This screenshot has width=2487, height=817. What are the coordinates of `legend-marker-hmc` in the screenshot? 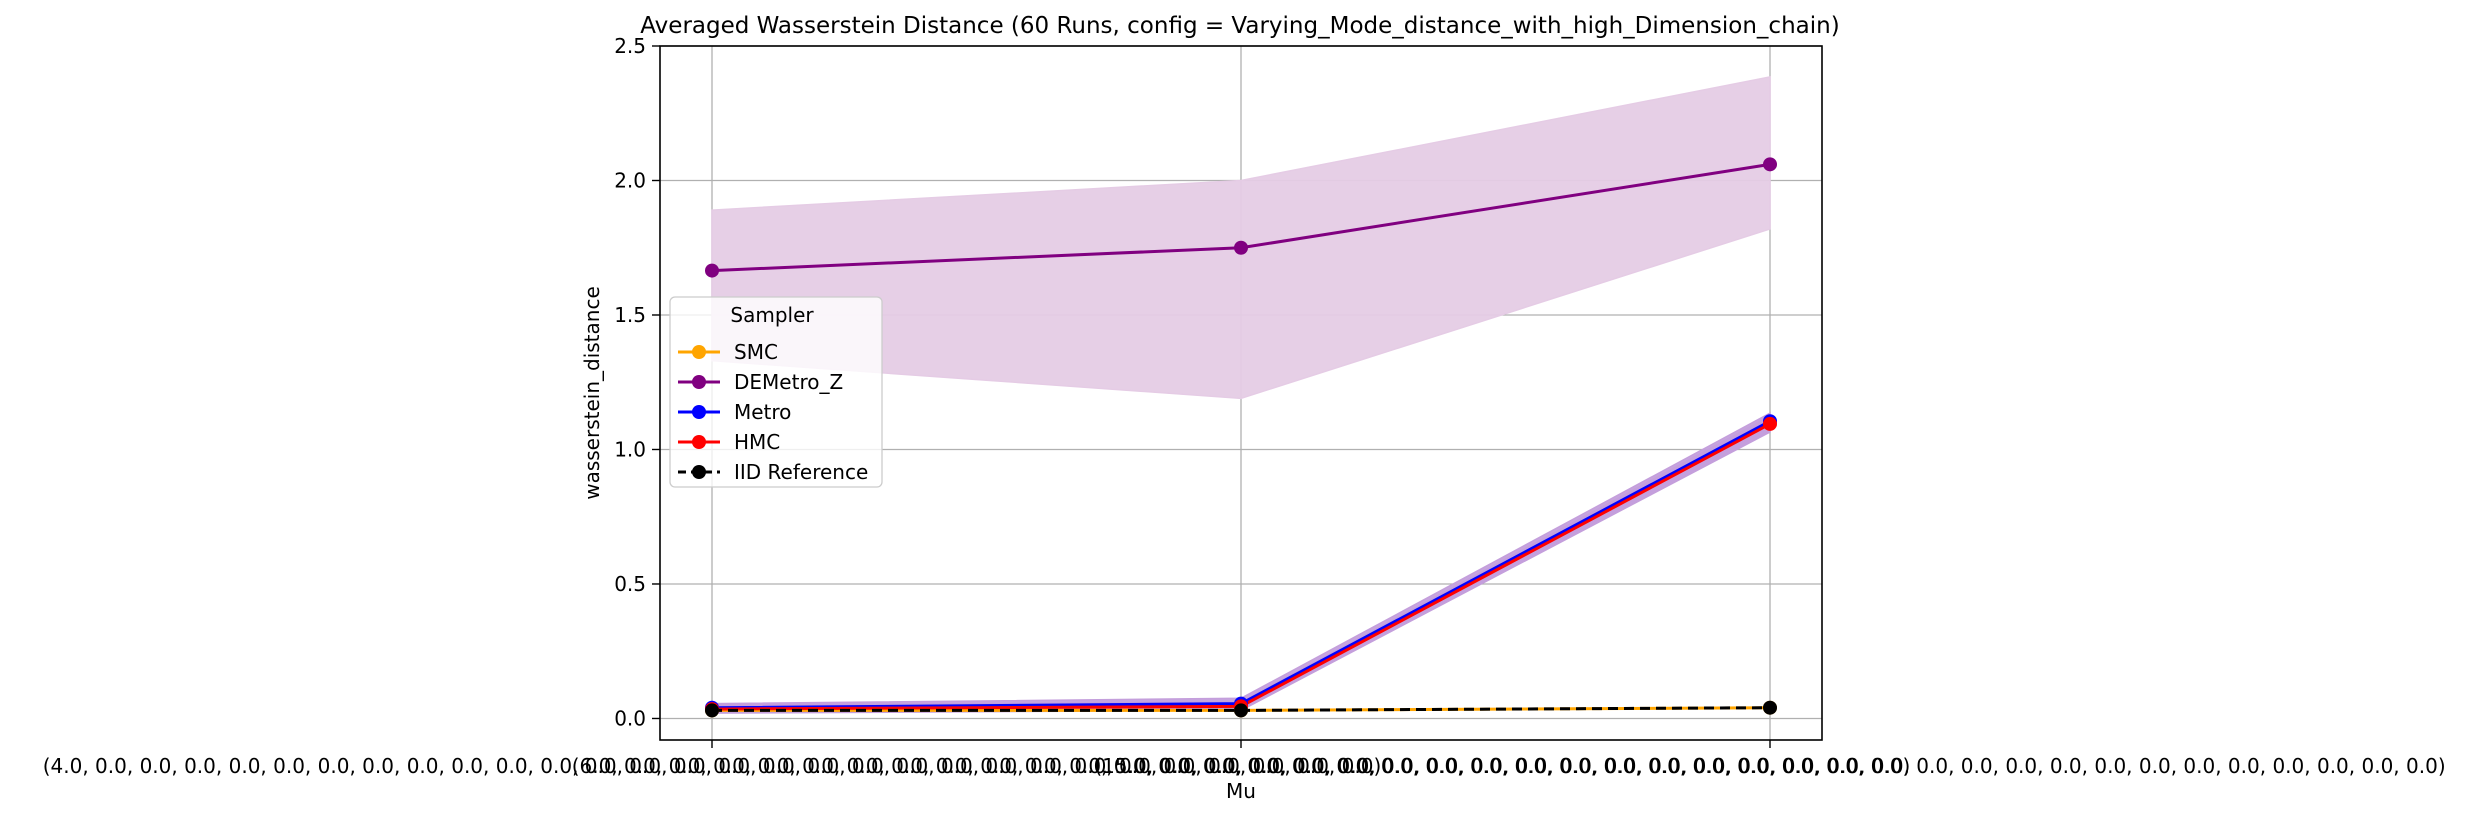 It's located at (699, 442).